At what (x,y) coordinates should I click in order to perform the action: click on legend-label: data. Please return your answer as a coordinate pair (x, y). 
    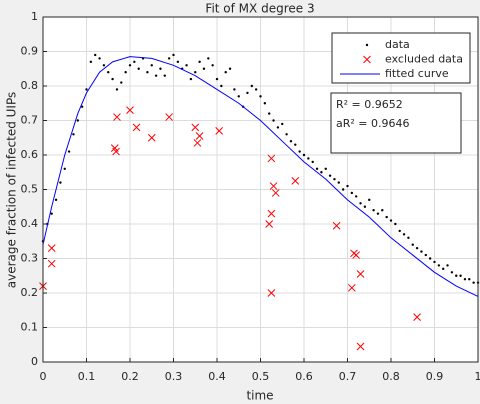
    Looking at the image, I should click on (397, 44).